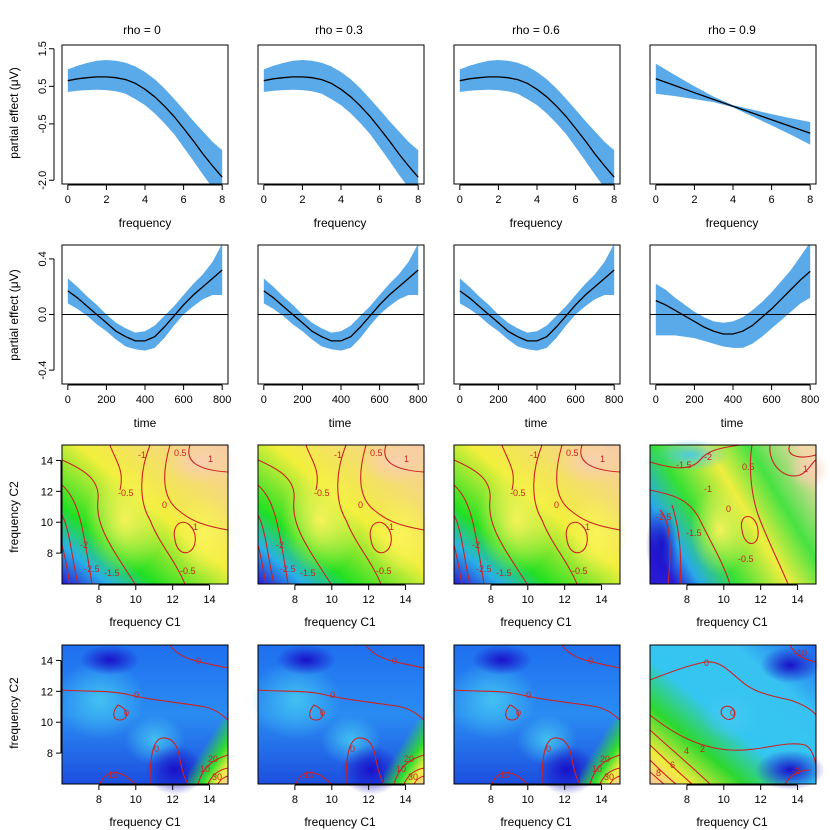 The width and height of the screenshot is (830, 830). I want to click on y-tick-label: 10, so click(47, 523).